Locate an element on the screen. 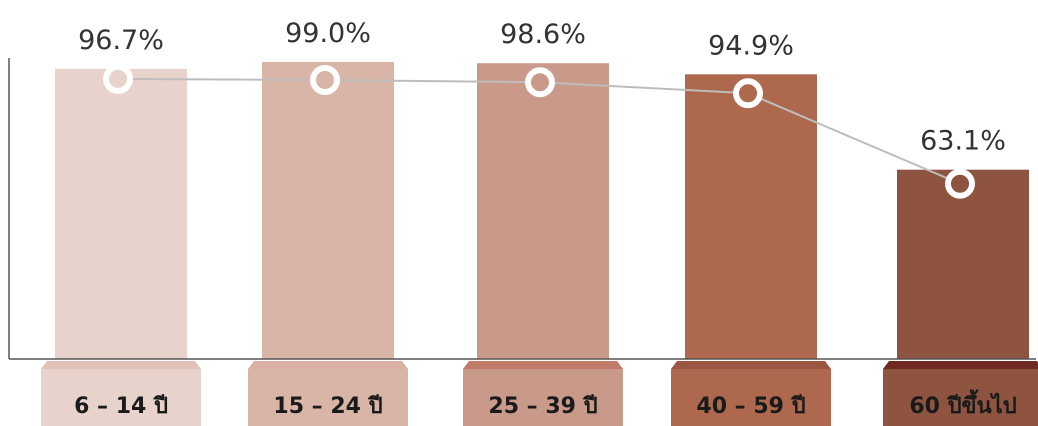  value-label: 99.0% is located at coordinates (328, 33).